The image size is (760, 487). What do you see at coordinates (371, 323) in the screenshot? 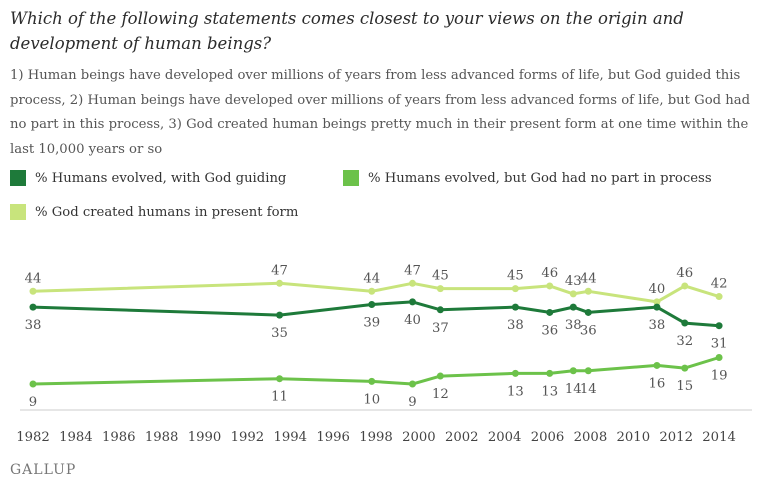
I see `data-label: 39` at bounding box center [371, 323].